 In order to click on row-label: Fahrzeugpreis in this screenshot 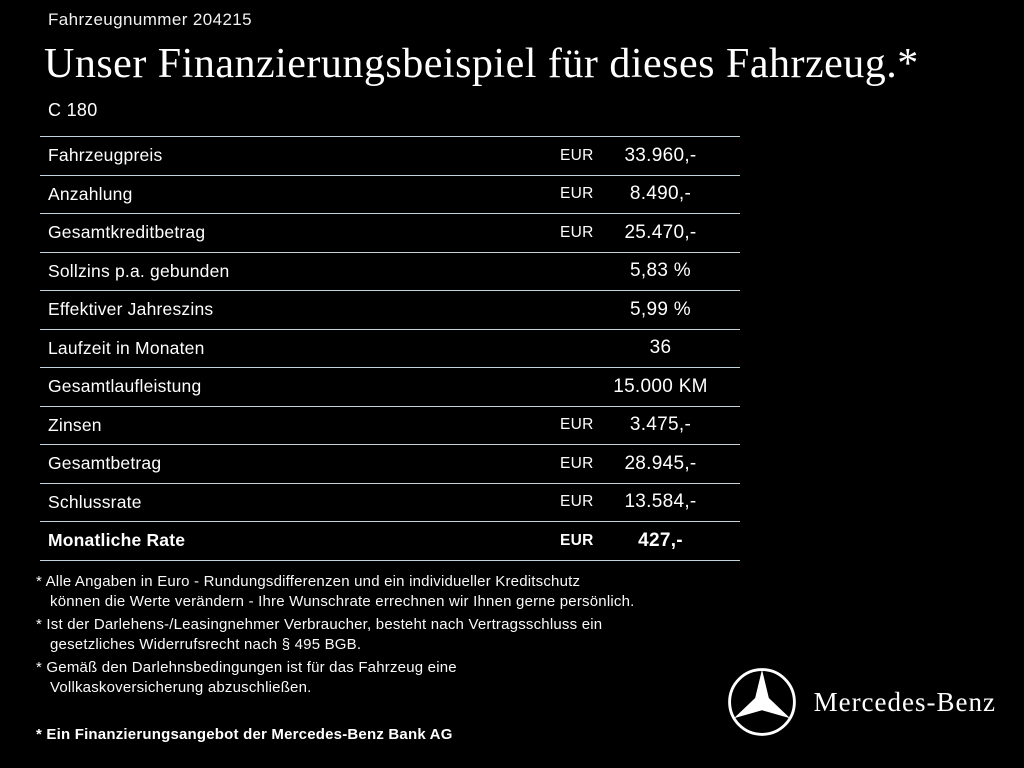, I will do `click(105, 155)`.